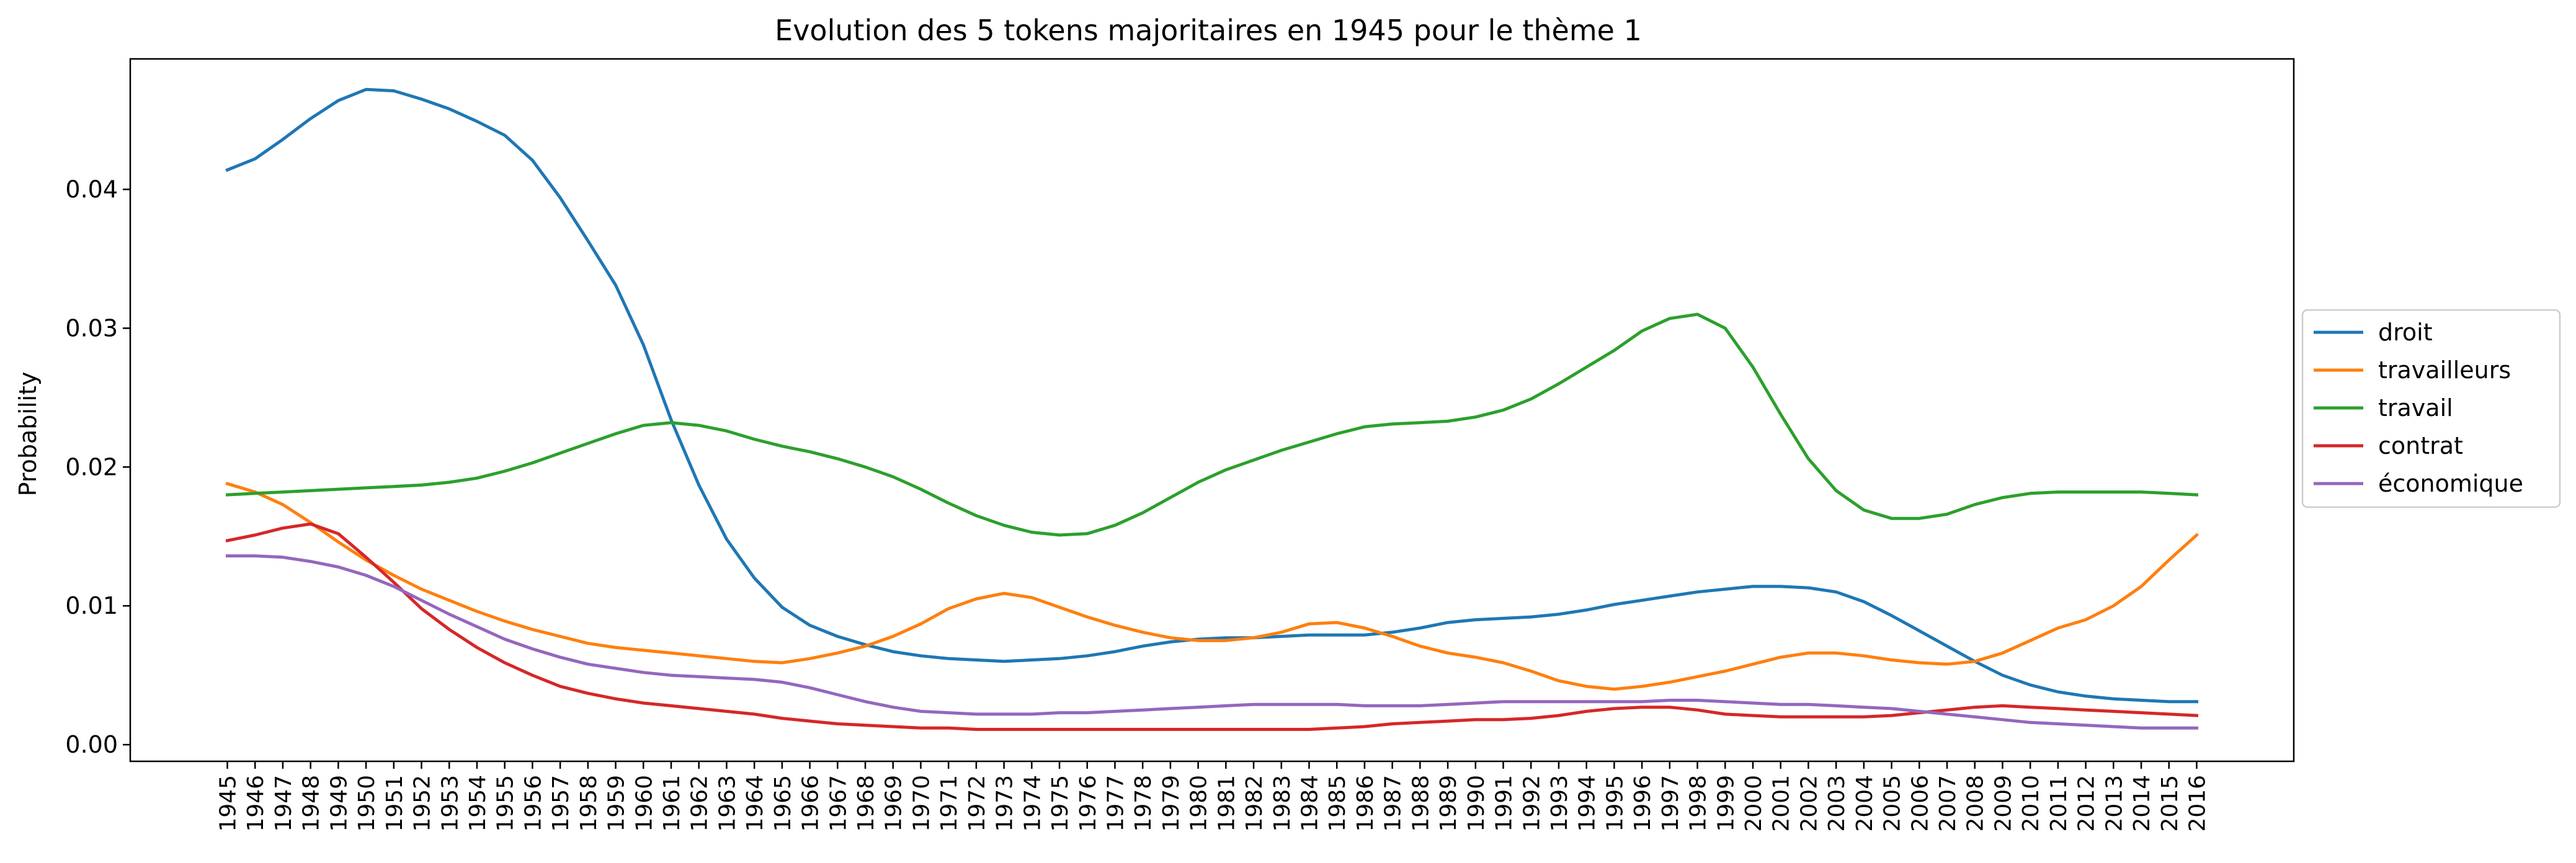  I want to click on legend-entry: travail, so click(2416, 408).